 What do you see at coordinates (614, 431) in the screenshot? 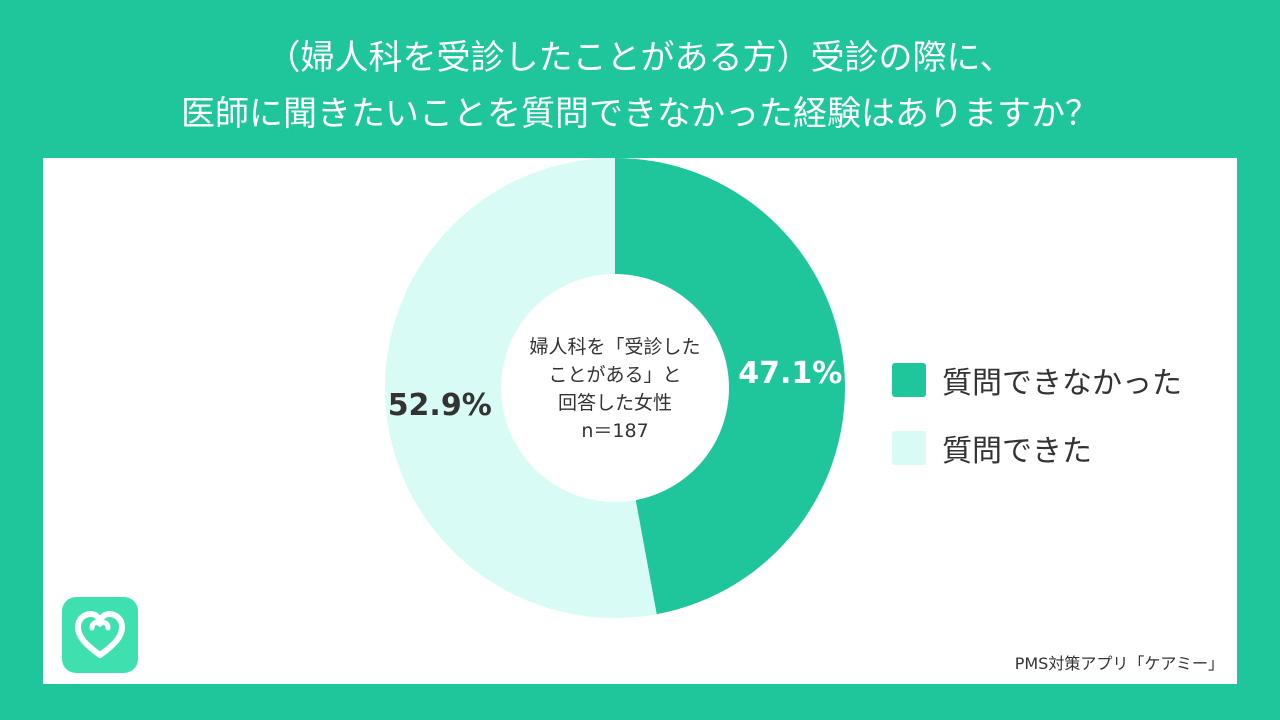
I see `center-text-line-4: n＝187` at bounding box center [614, 431].